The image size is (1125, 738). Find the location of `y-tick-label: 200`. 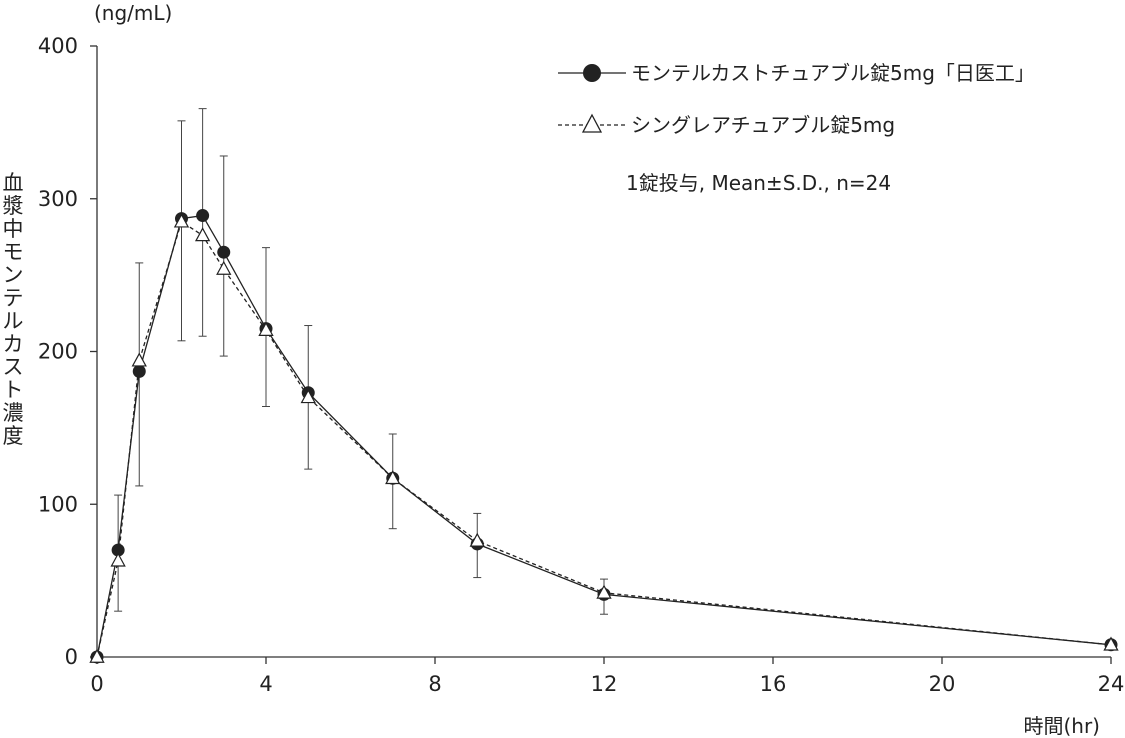

y-tick-label: 200 is located at coordinates (58, 352).